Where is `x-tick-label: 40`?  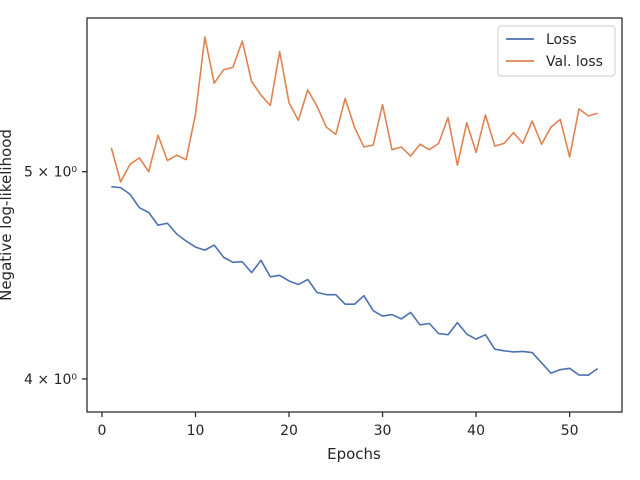 x-tick-label: 40 is located at coordinates (476, 431).